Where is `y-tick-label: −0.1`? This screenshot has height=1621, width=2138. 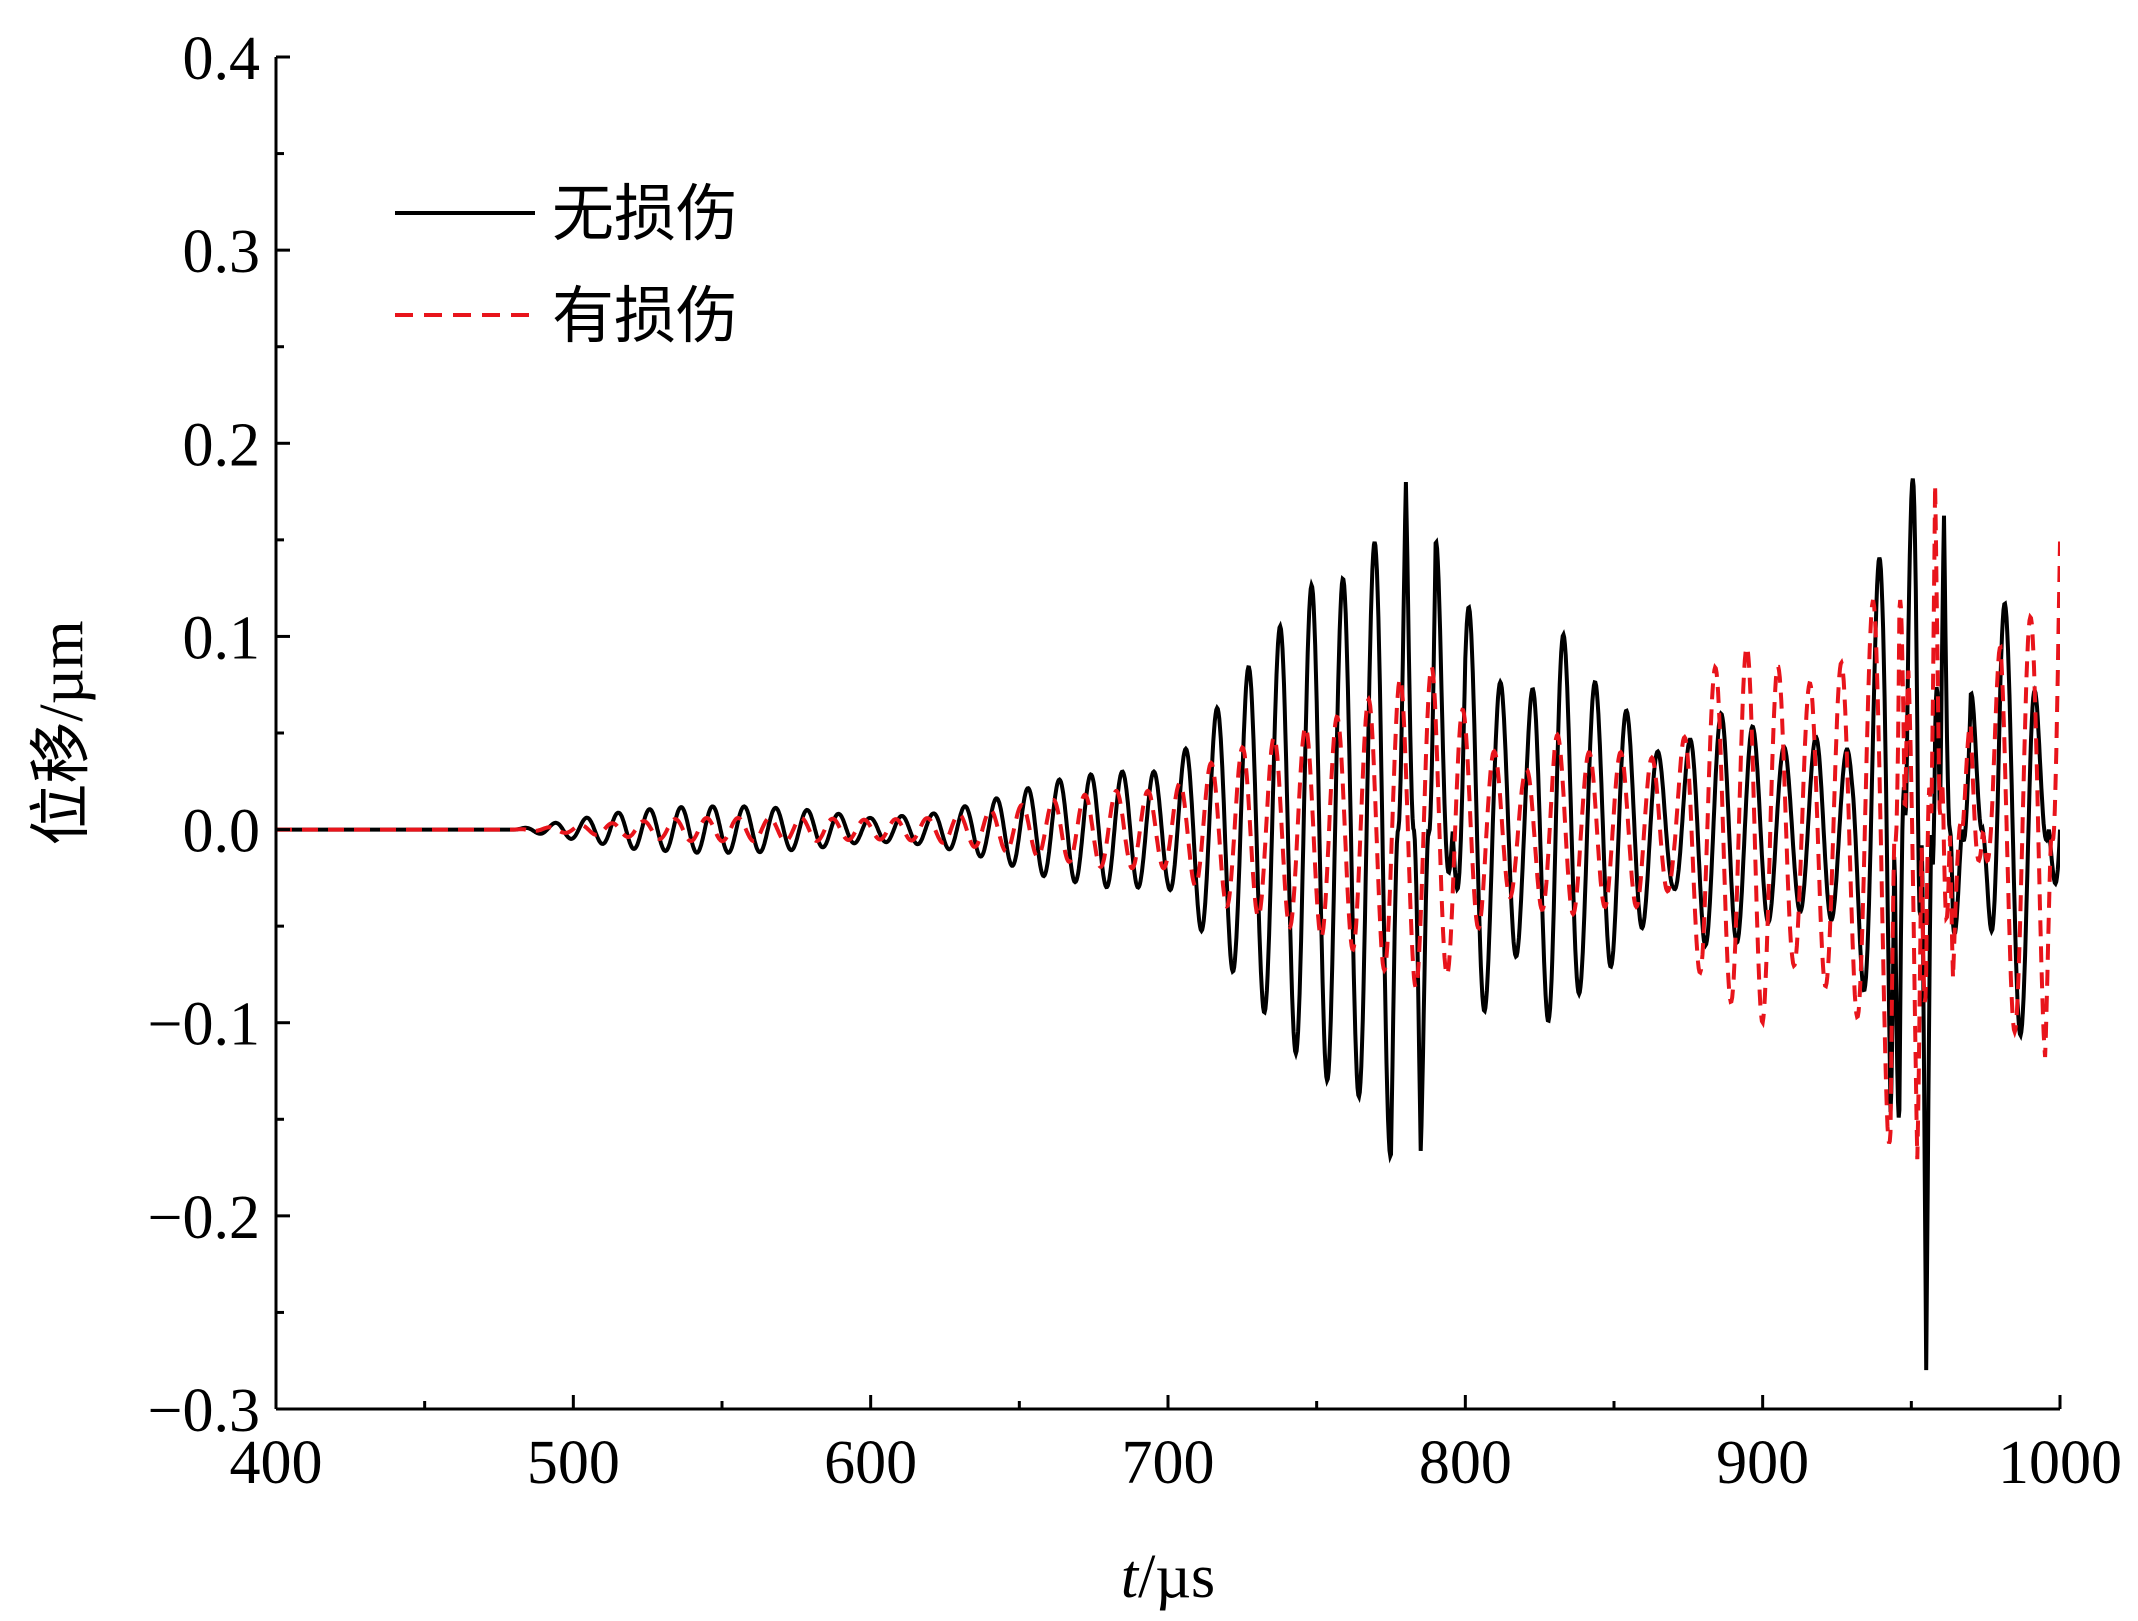 y-tick-label: −0.1 is located at coordinates (204, 1025).